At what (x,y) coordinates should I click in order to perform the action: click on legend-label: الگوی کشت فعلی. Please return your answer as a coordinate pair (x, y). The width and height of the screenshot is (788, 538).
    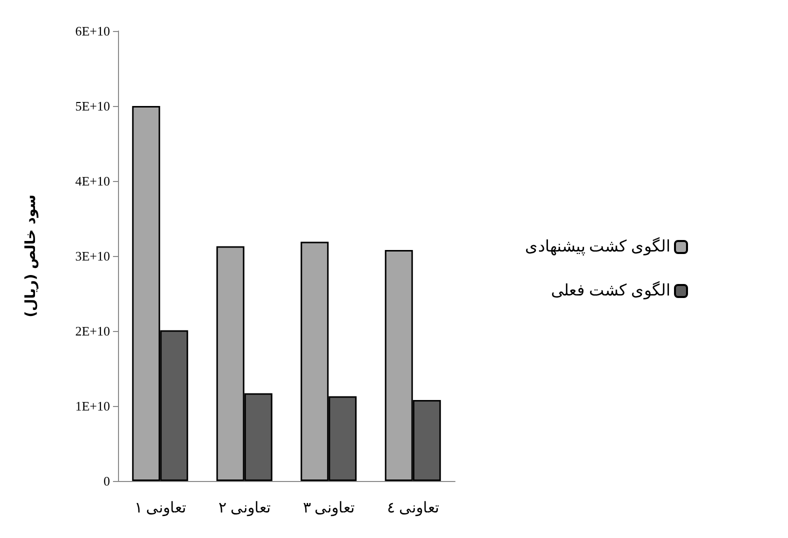
    Looking at the image, I should click on (610, 290).